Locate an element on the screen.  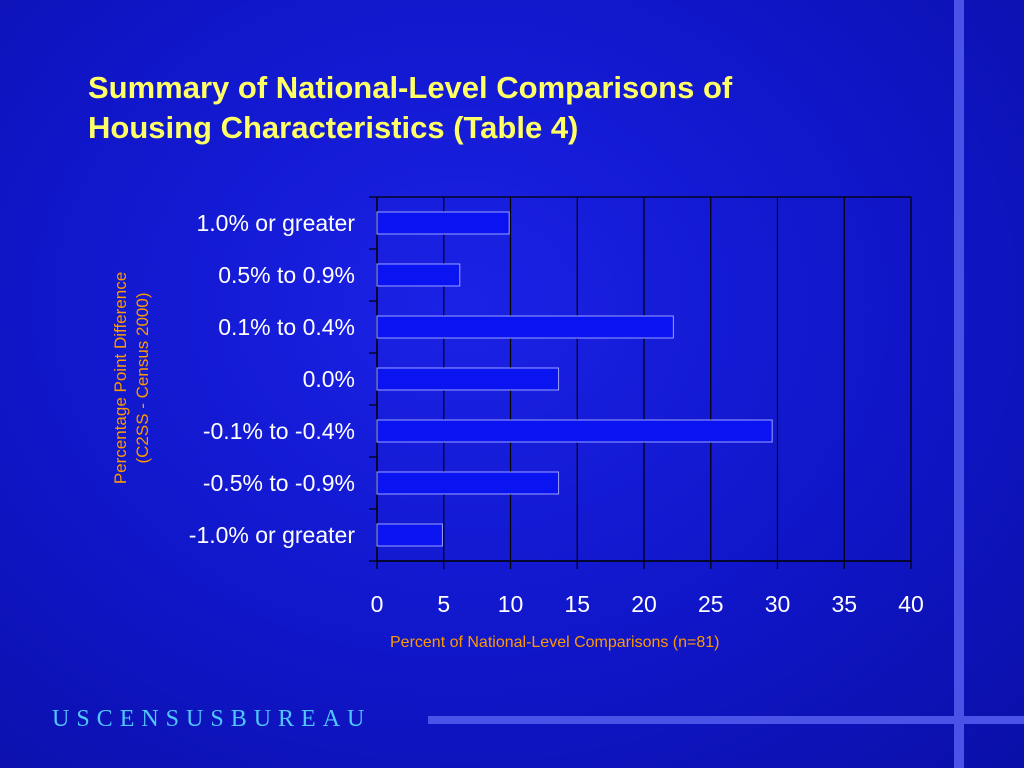
y-tick-label: -0.1% to -0.4% is located at coordinates (279, 431).